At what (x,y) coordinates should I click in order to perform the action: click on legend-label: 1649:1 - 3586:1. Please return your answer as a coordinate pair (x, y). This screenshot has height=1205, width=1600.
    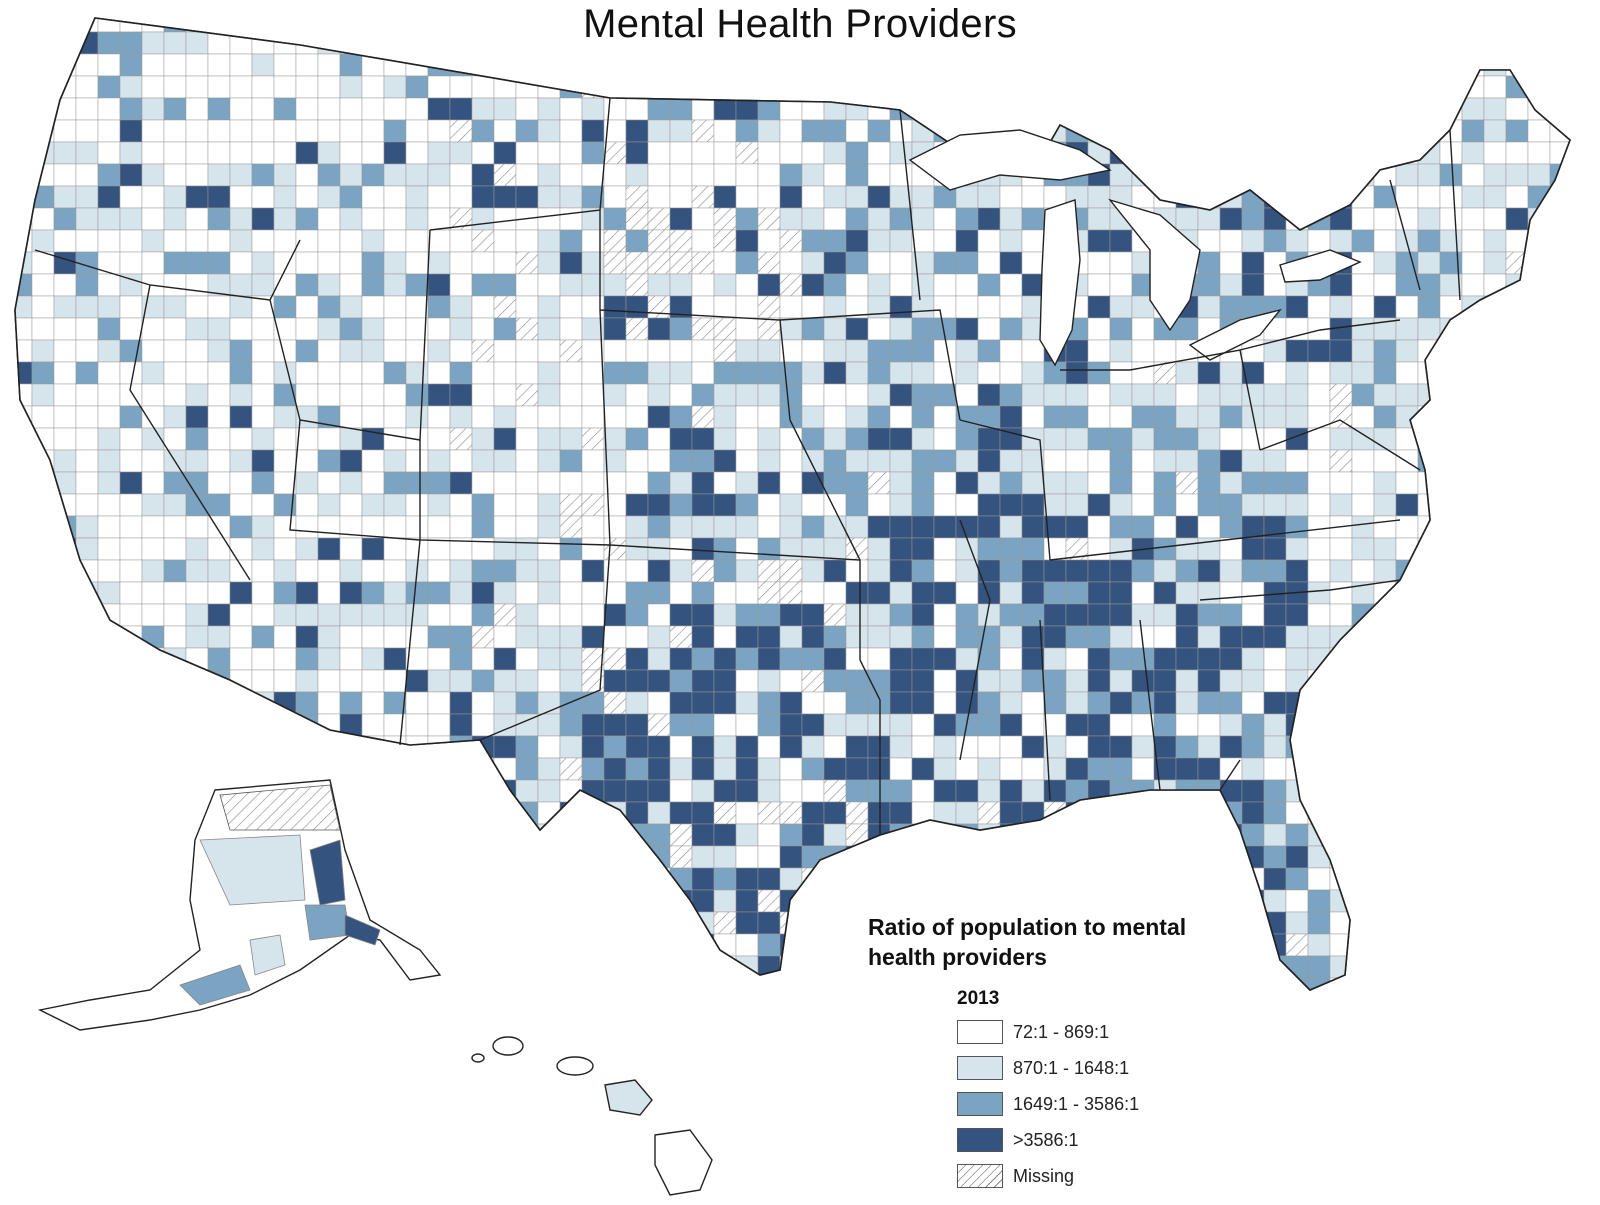
    Looking at the image, I should click on (1076, 1104).